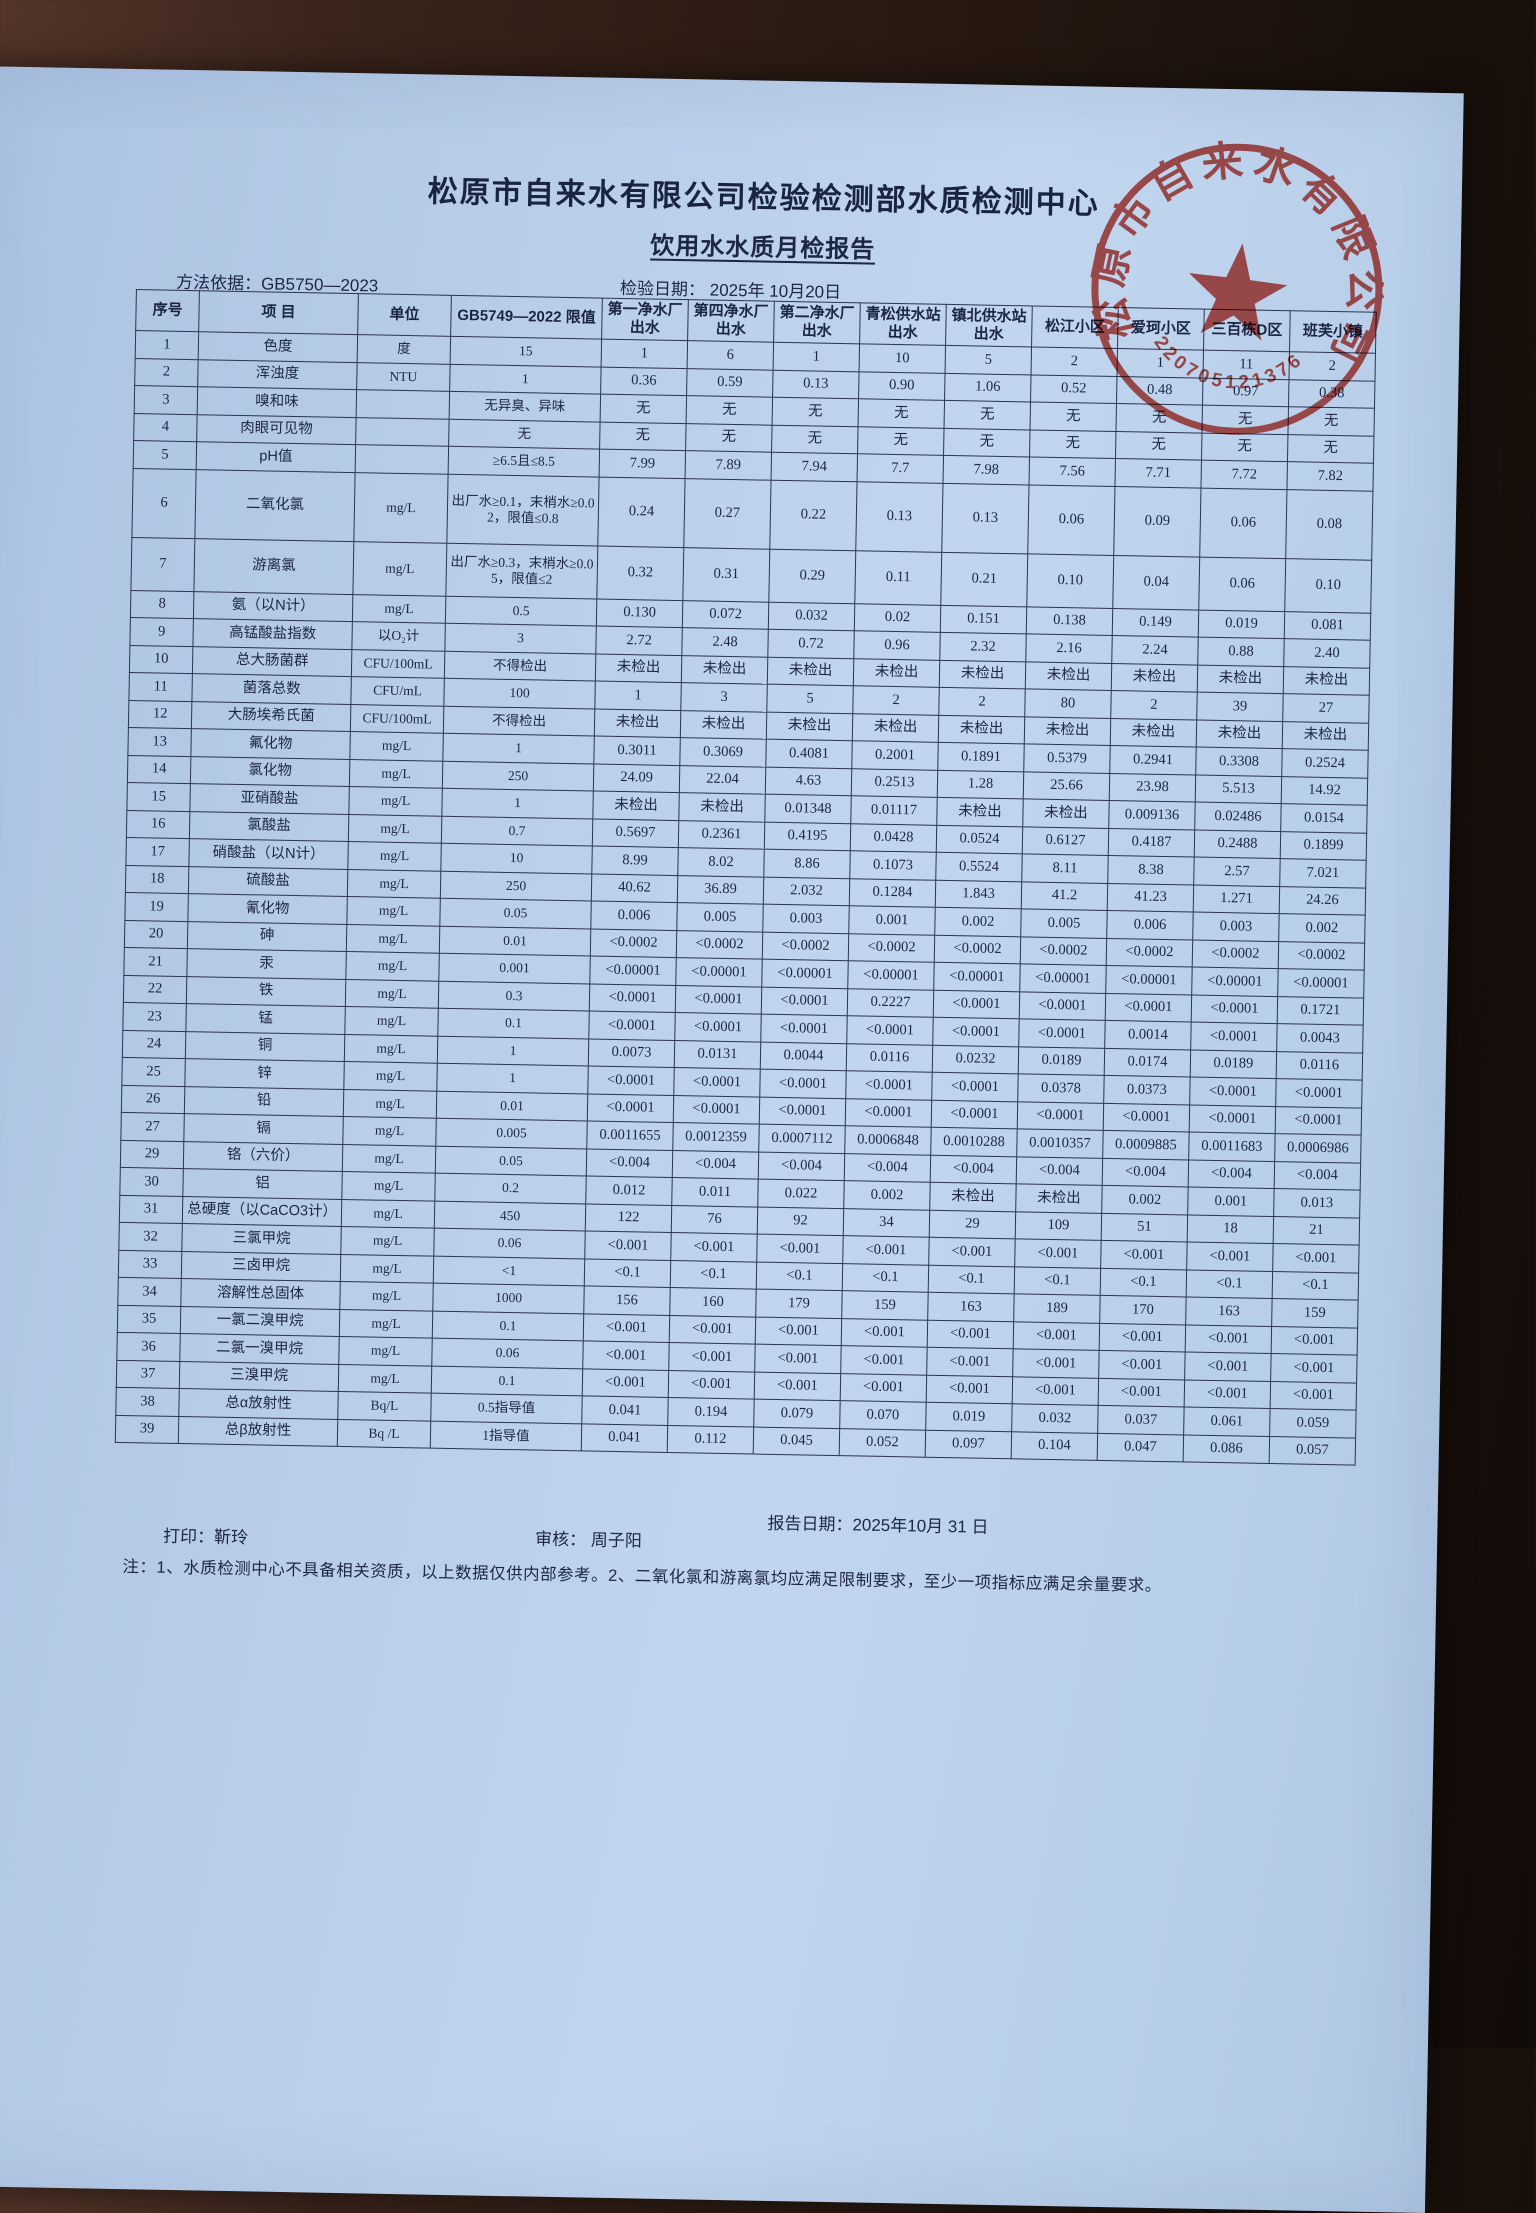 This screenshot has width=1536, height=2213. I want to click on table-cell: 硝酸盐（以N计）, so click(268, 854).